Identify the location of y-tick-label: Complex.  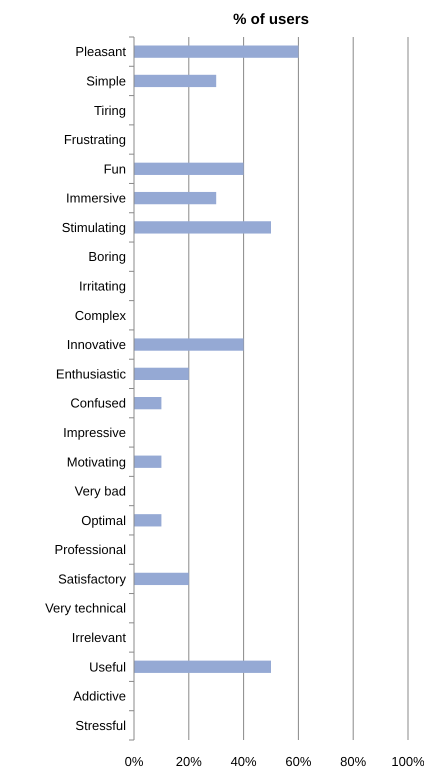
(100, 315).